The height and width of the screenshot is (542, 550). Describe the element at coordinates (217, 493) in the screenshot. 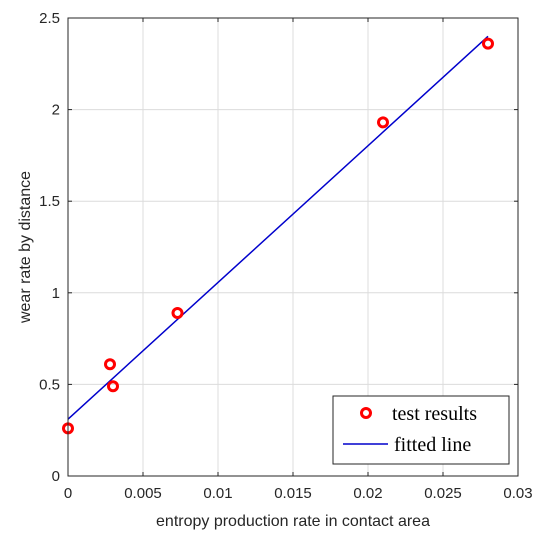

I see `x-tick-label: 0.01` at that location.